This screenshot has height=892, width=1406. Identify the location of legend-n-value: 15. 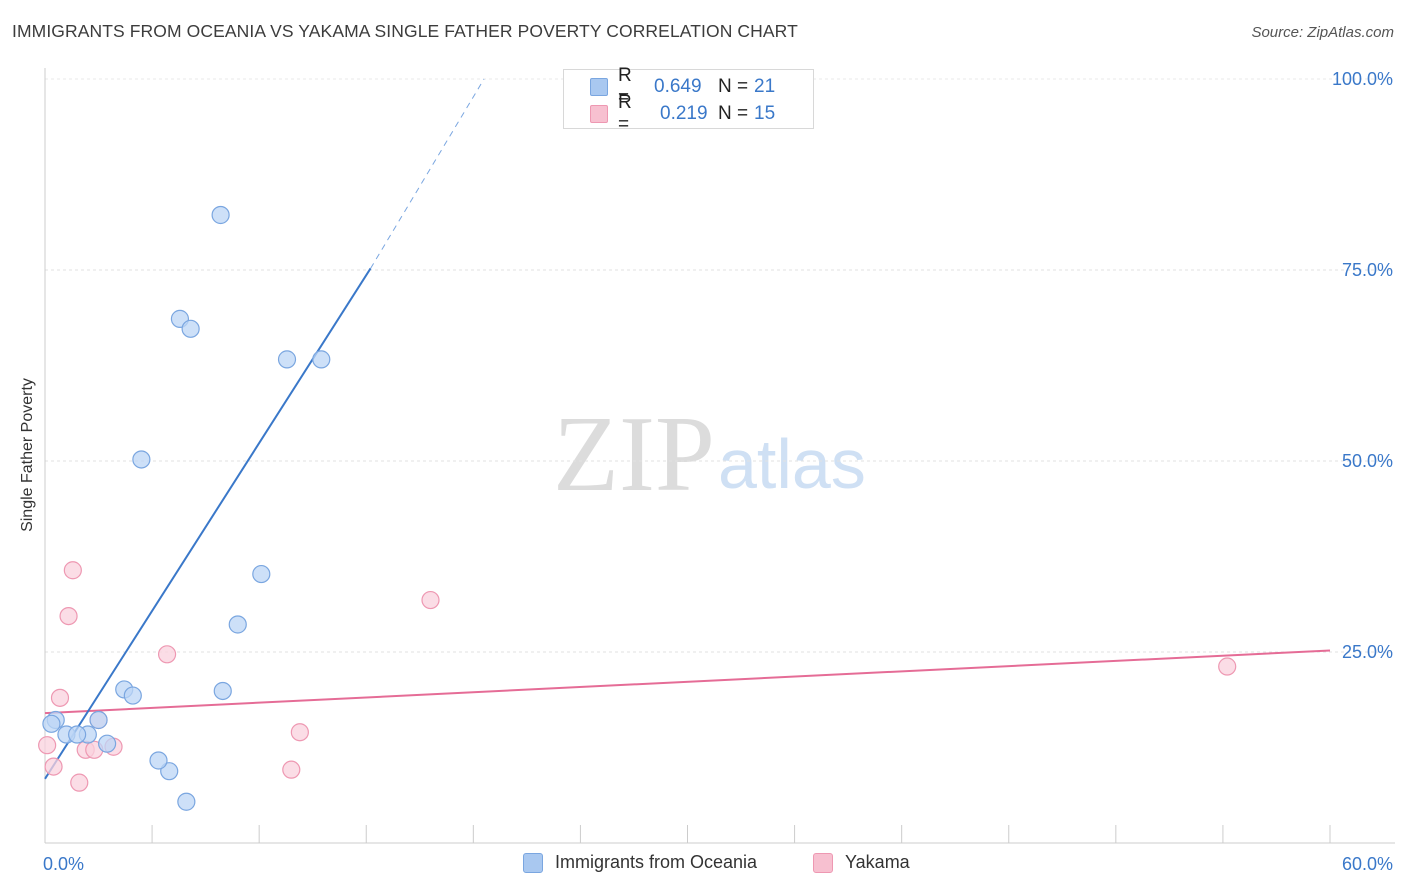
(765, 113).